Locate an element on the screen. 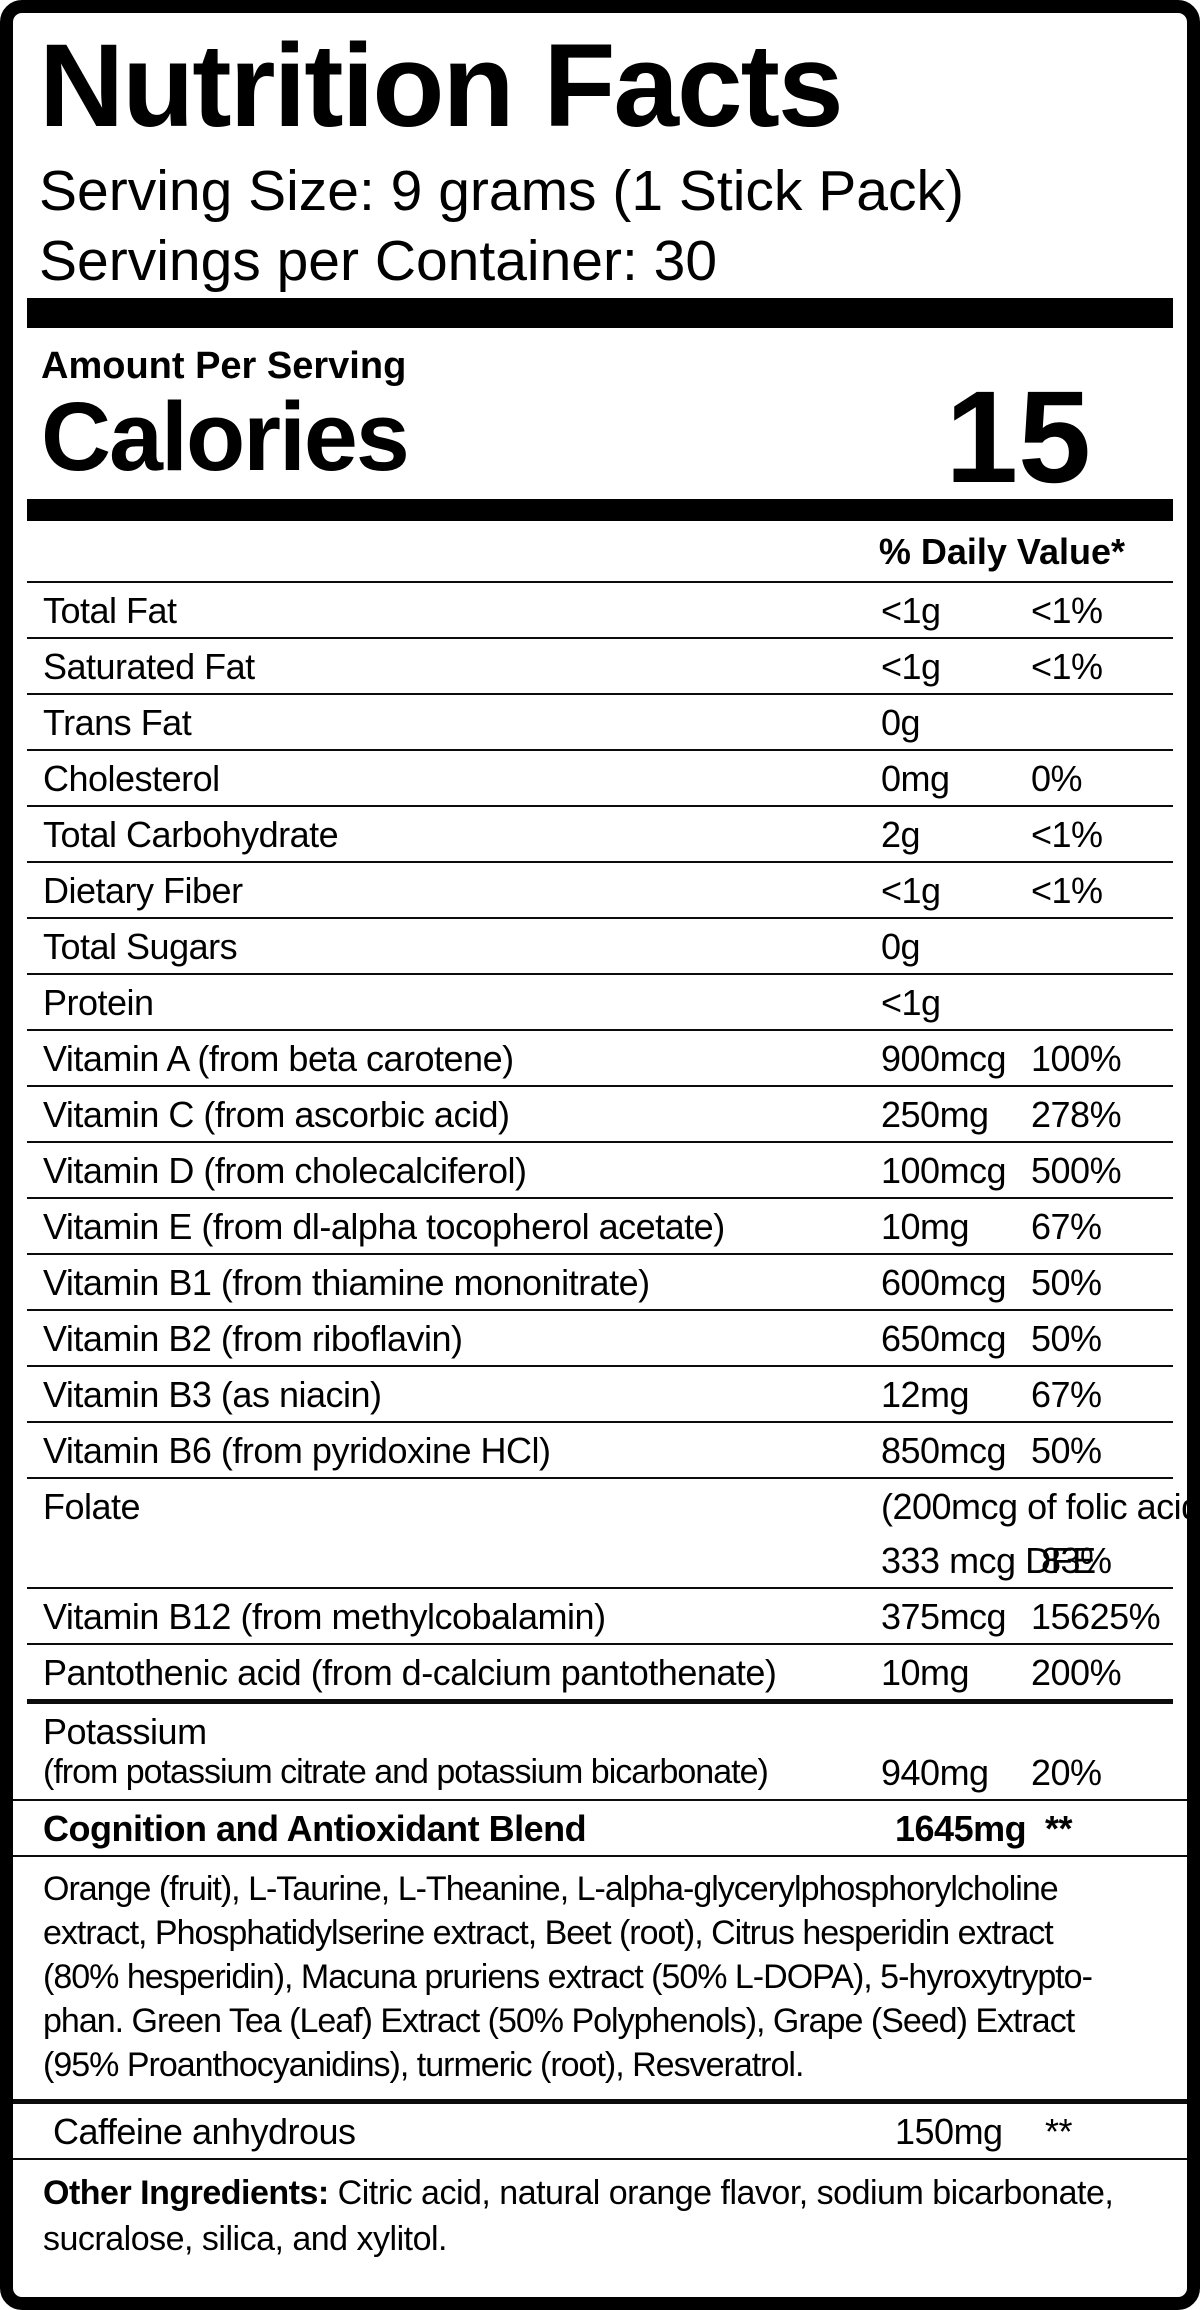 The width and height of the screenshot is (1200, 2310). nutrient-name: Cognition and Antioxidant Blend is located at coordinates (315, 1828).